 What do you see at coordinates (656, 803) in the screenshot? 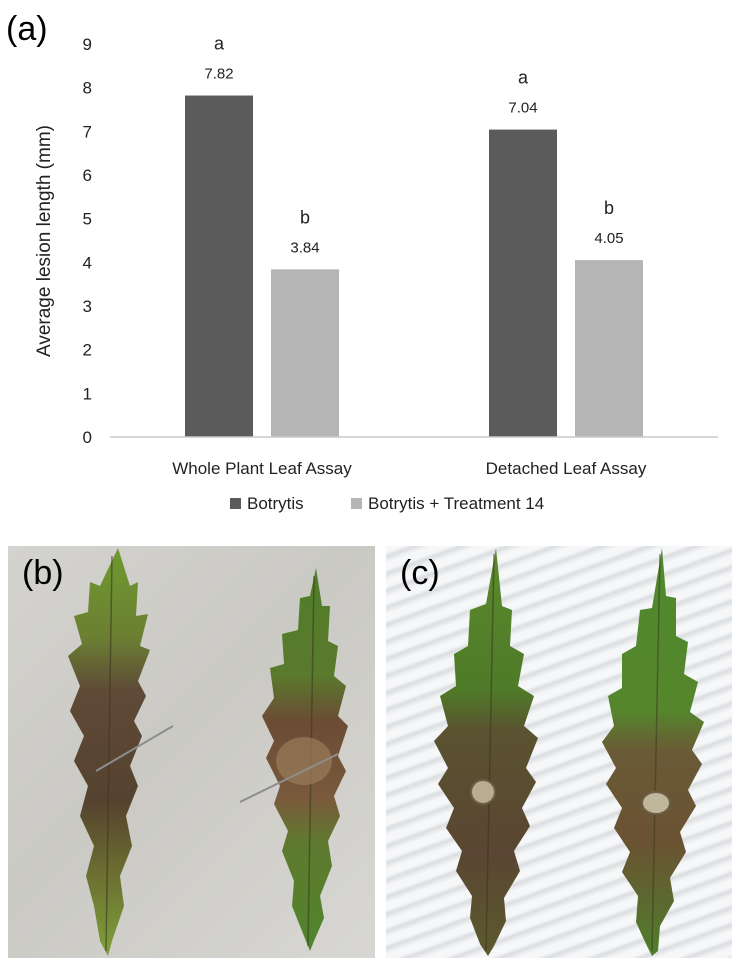
I see `agar-plug-right` at bounding box center [656, 803].